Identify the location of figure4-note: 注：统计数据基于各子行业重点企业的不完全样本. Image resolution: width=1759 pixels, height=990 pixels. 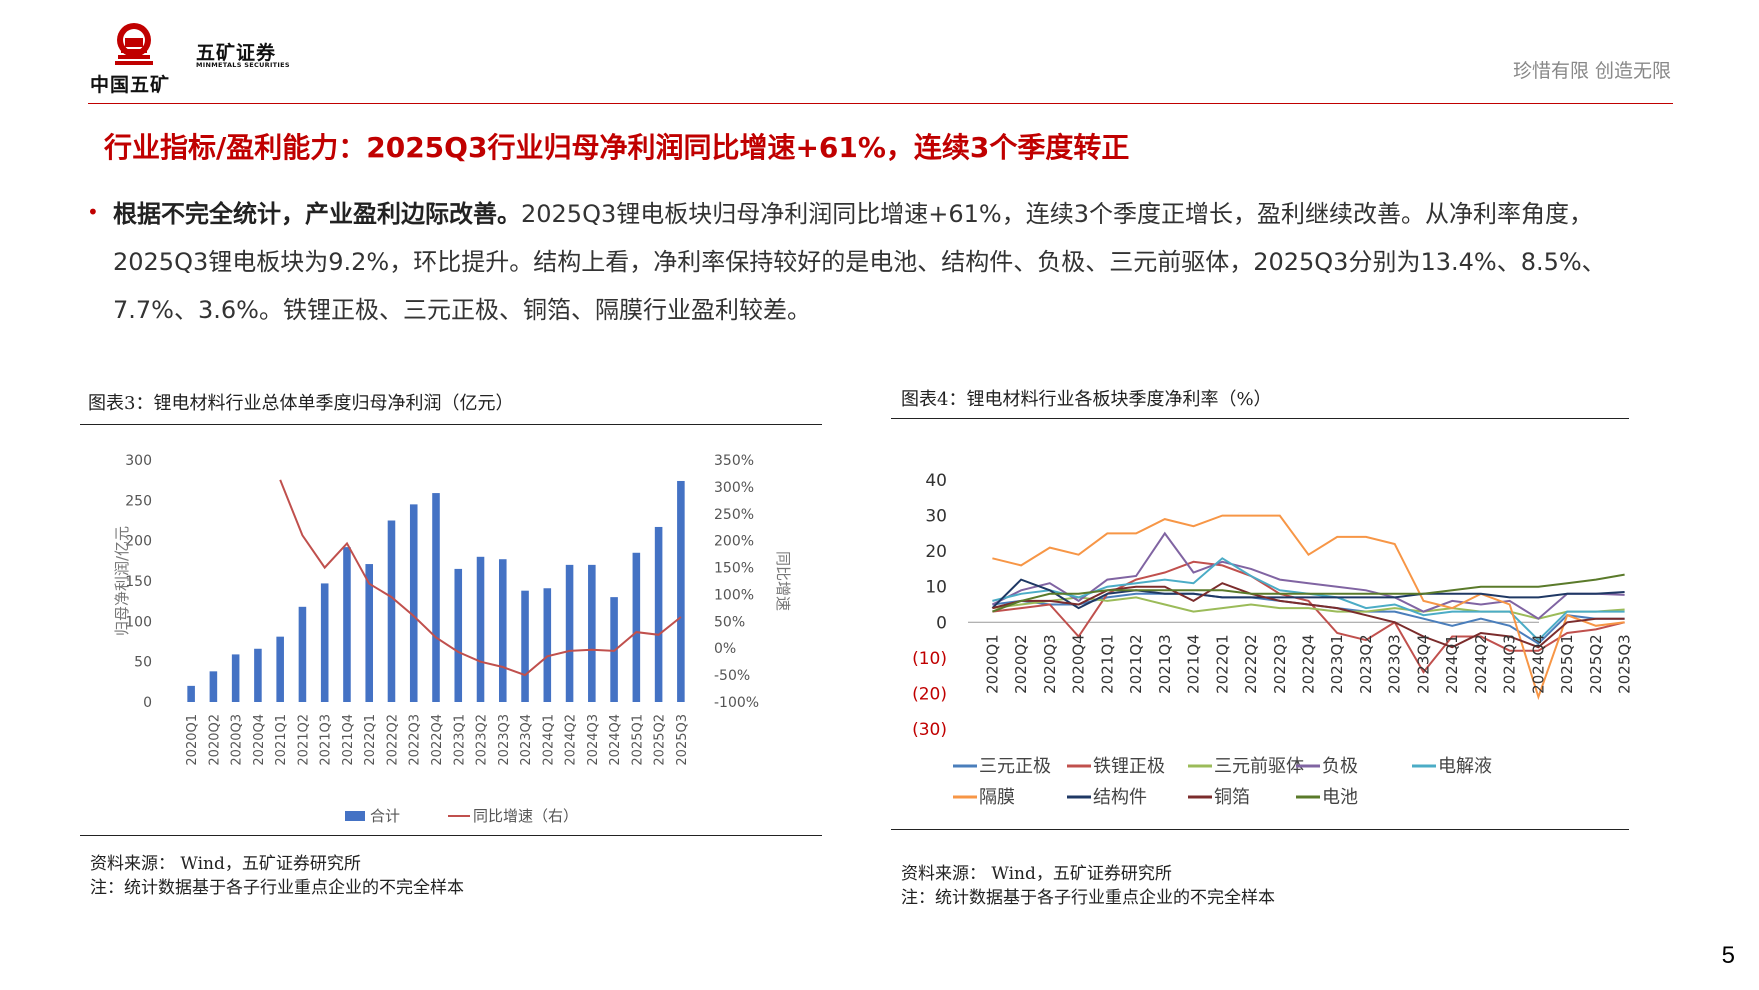
(1088, 898).